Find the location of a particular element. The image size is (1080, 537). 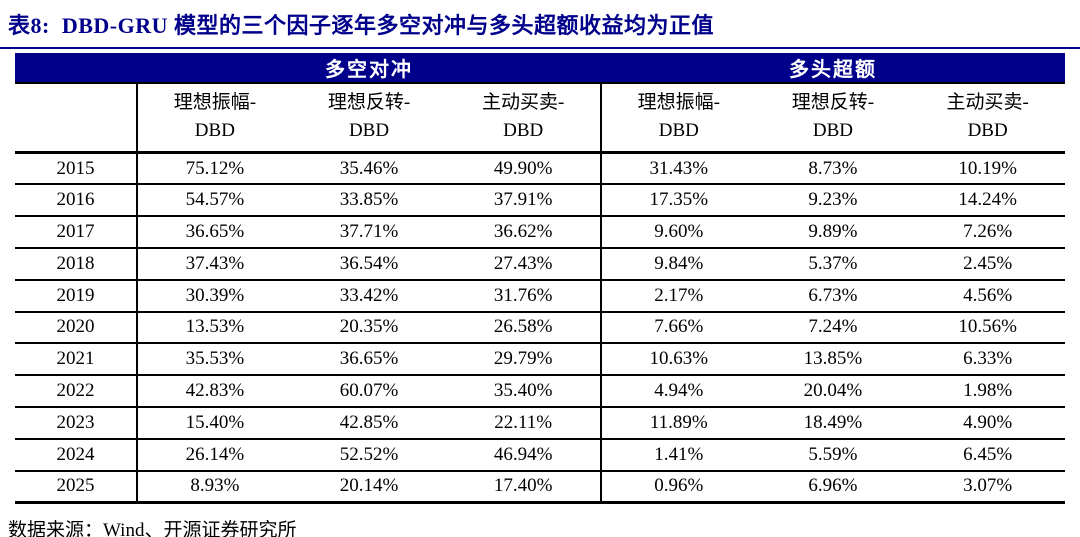

value-cell: 17.40% is located at coordinates (524, 487).